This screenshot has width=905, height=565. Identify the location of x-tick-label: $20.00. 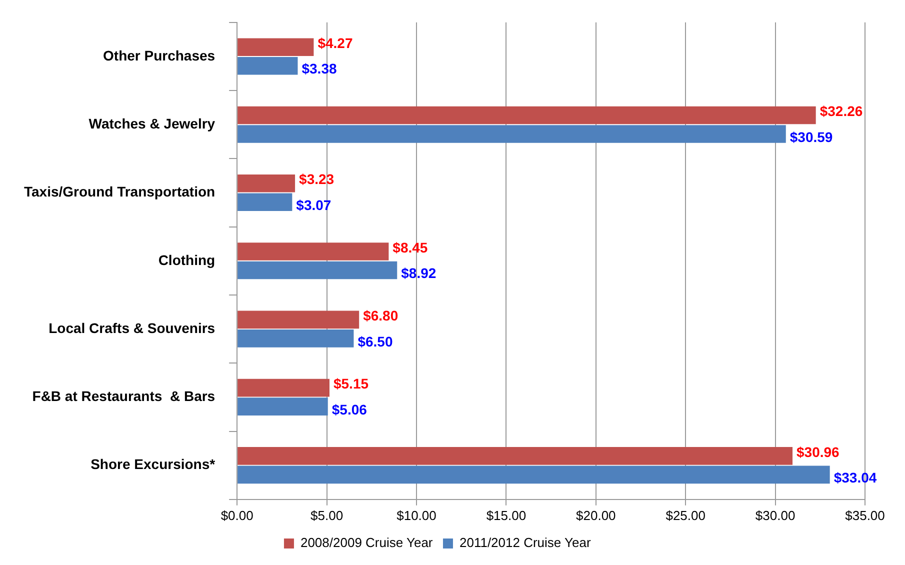
(596, 515).